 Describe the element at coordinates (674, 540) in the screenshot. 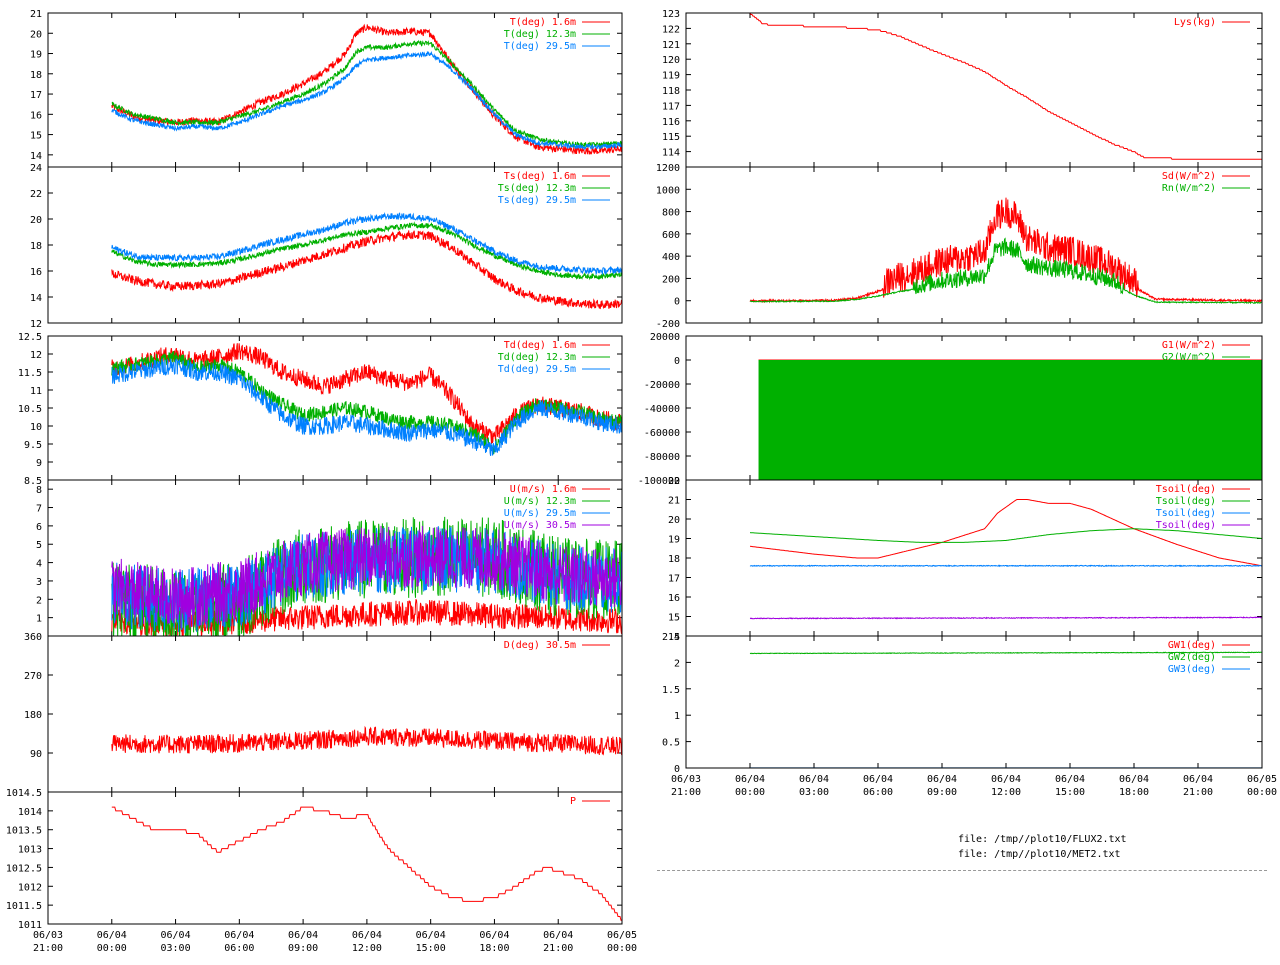

I see `y-tick-label: 19` at that location.